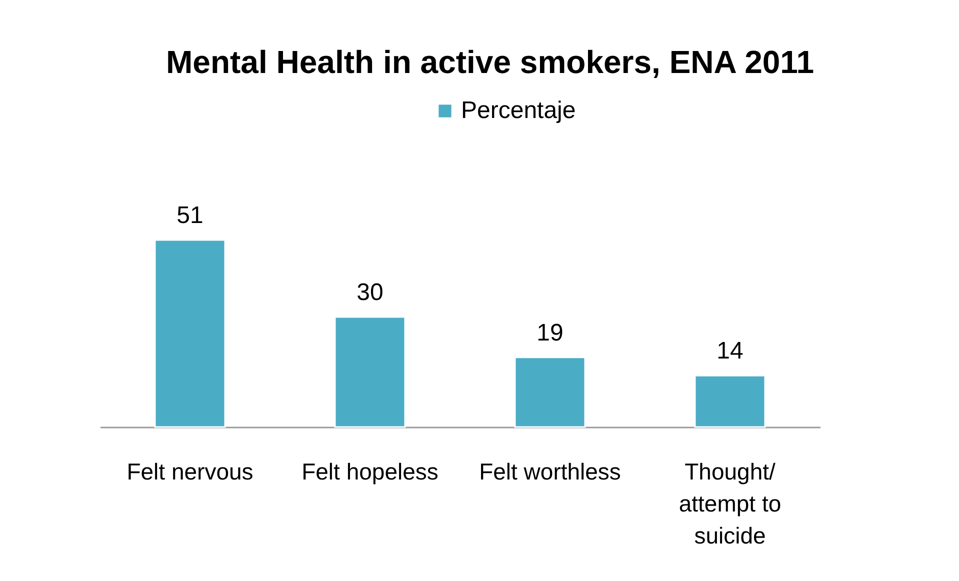 The width and height of the screenshot is (959, 581). Describe the element at coordinates (730, 503) in the screenshot. I see `x-tick-label: Thought/ attempt to suicide` at that location.